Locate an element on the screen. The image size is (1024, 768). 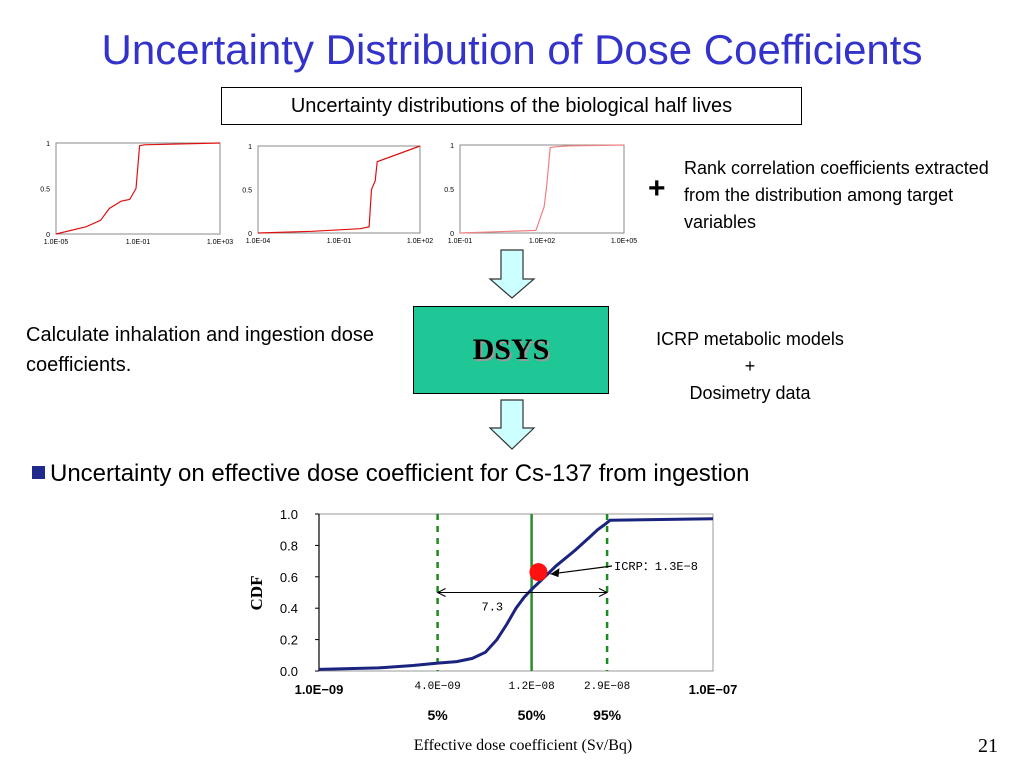
small-chart-1-frame is located at coordinates (138, 188).